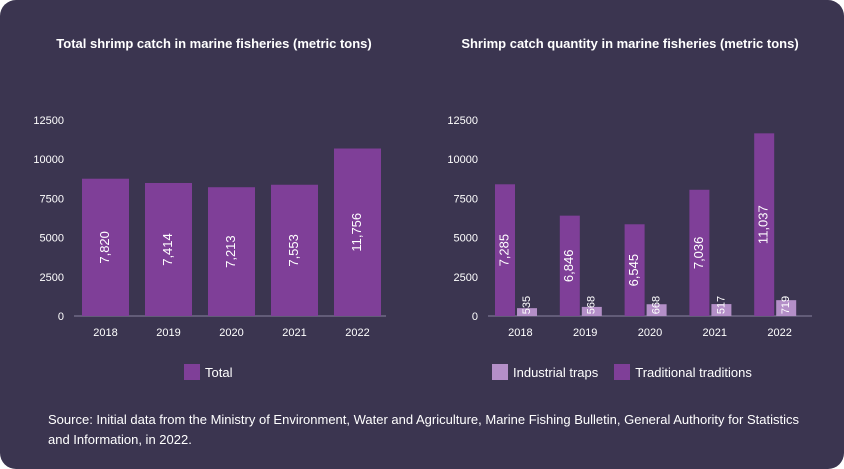 This screenshot has height=469, width=844. I want to click on left-bar-data-label: 7,553, so click(293, 250).